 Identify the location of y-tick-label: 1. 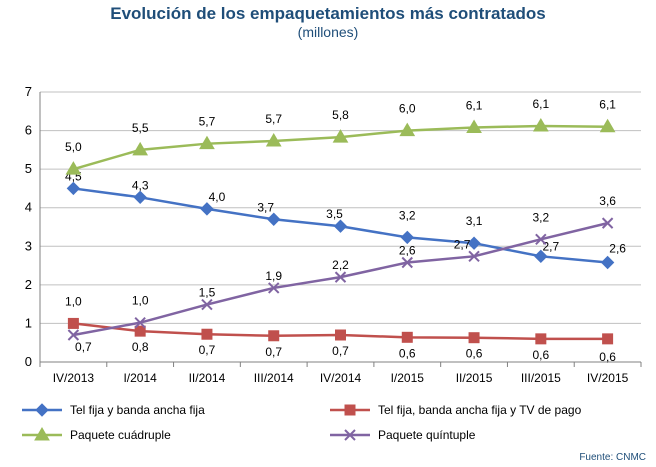
(28, 322).